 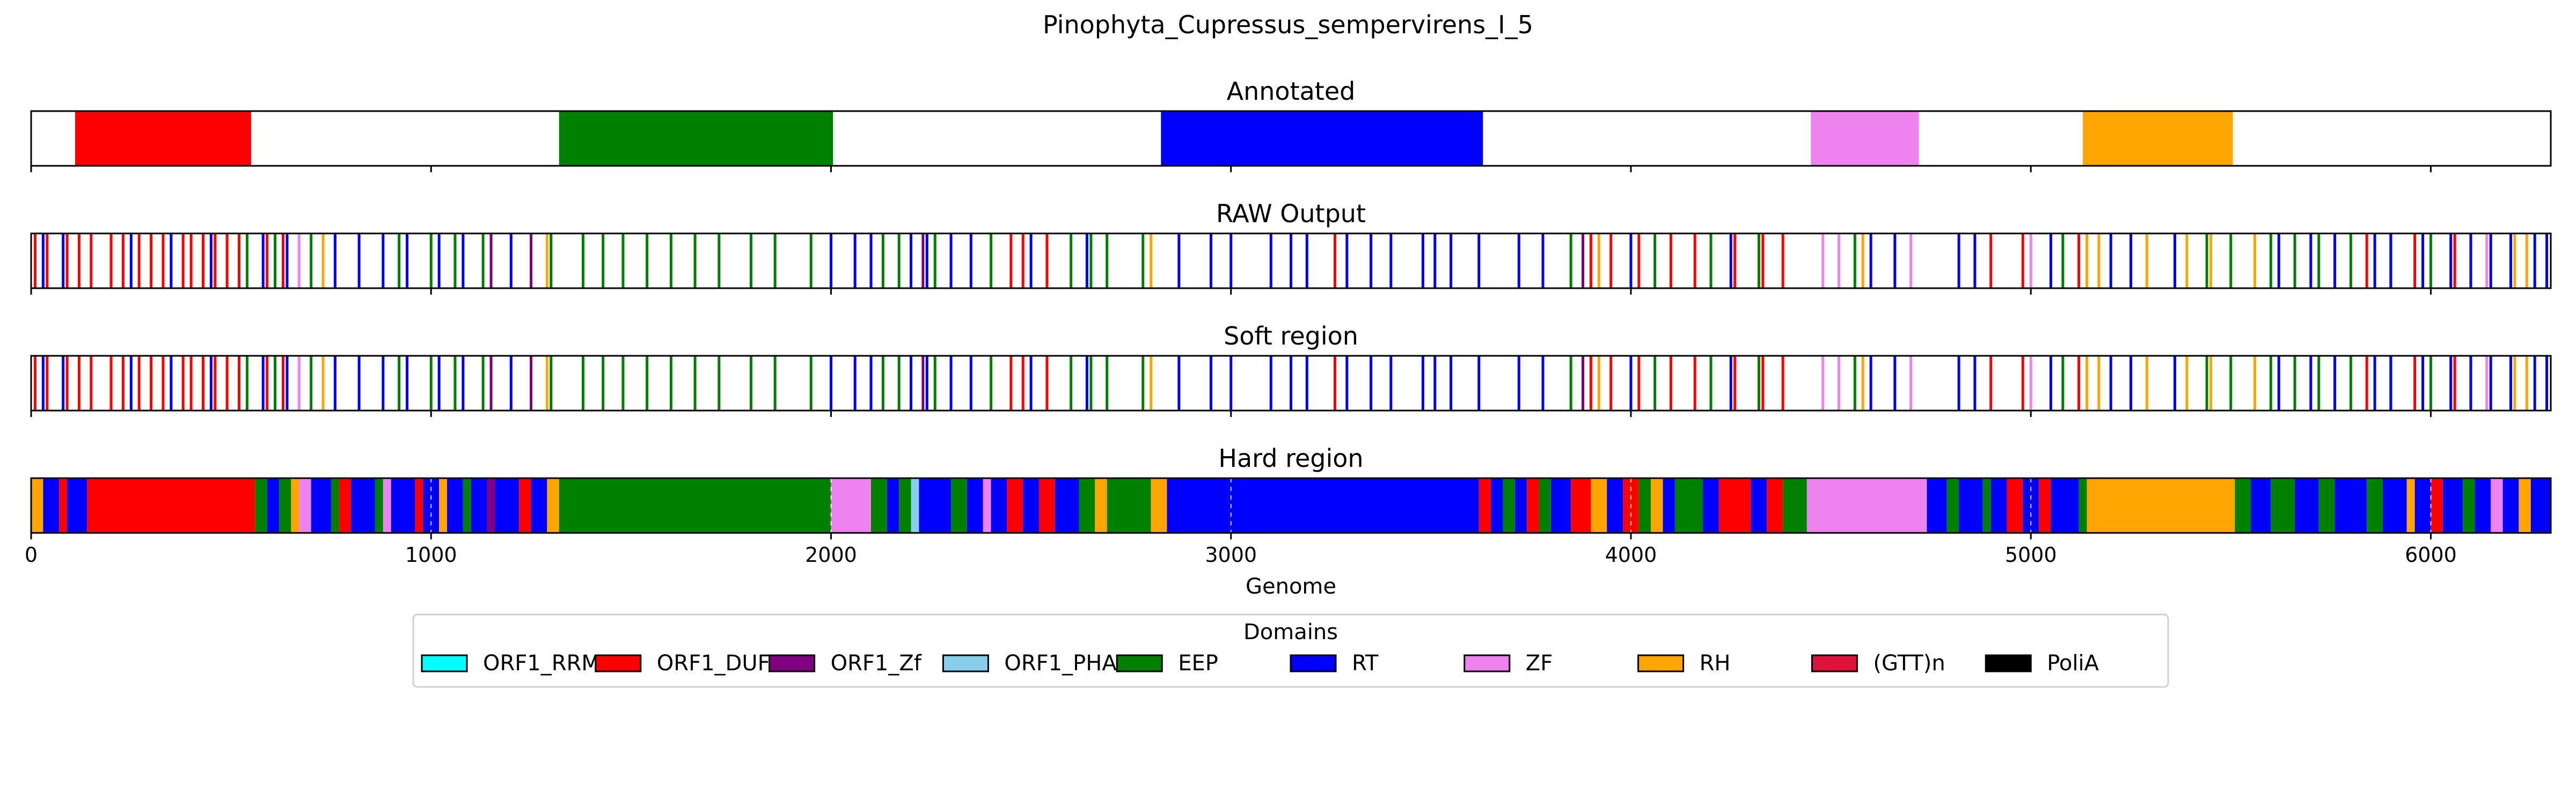 I want to click on panel-raw-output: RAW Output, so click(x=1291, y=247).